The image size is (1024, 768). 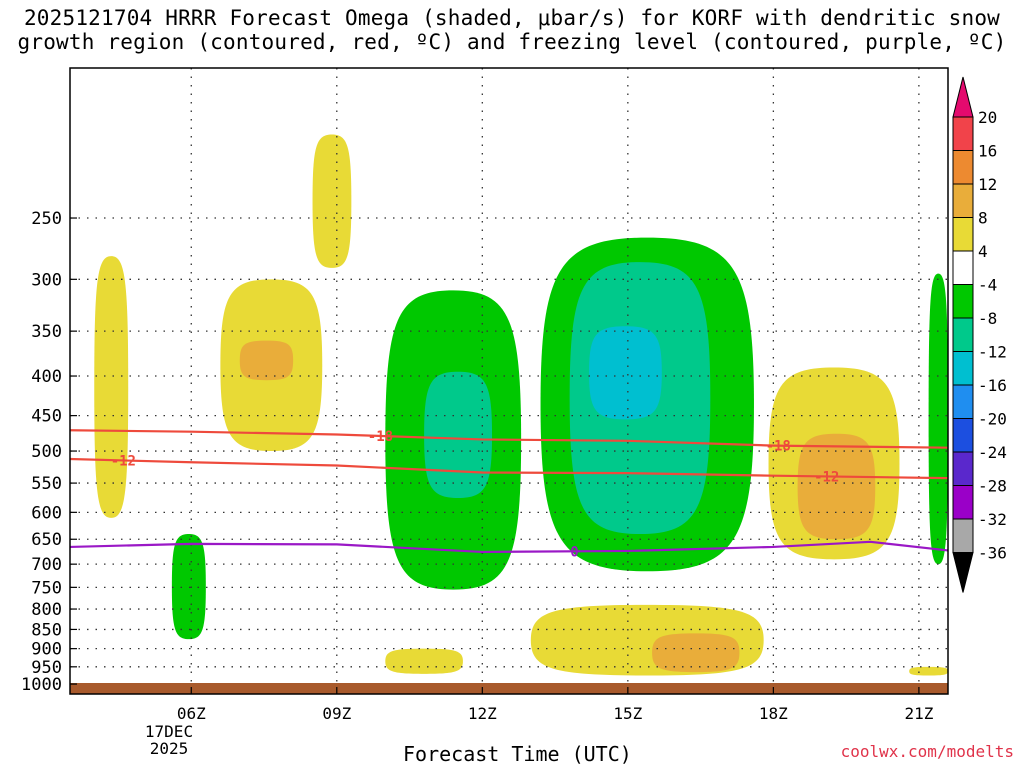 I want to click on x-tick-label-15Z: 15Z, so click(x=627, y=713).